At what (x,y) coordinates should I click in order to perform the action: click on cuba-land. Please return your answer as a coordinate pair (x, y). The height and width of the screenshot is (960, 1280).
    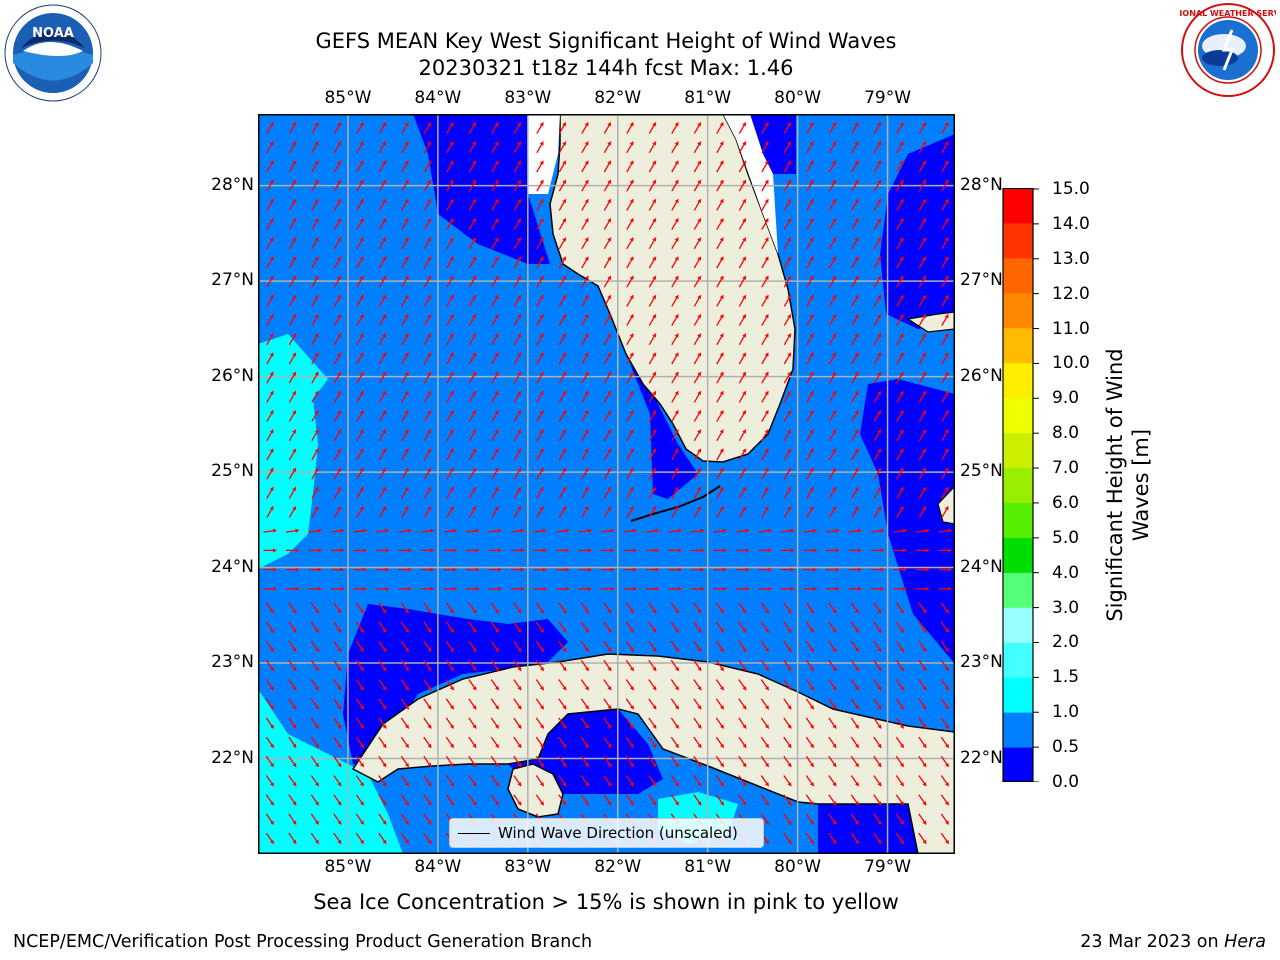
    Looking at the image, I should click on (653, 753).